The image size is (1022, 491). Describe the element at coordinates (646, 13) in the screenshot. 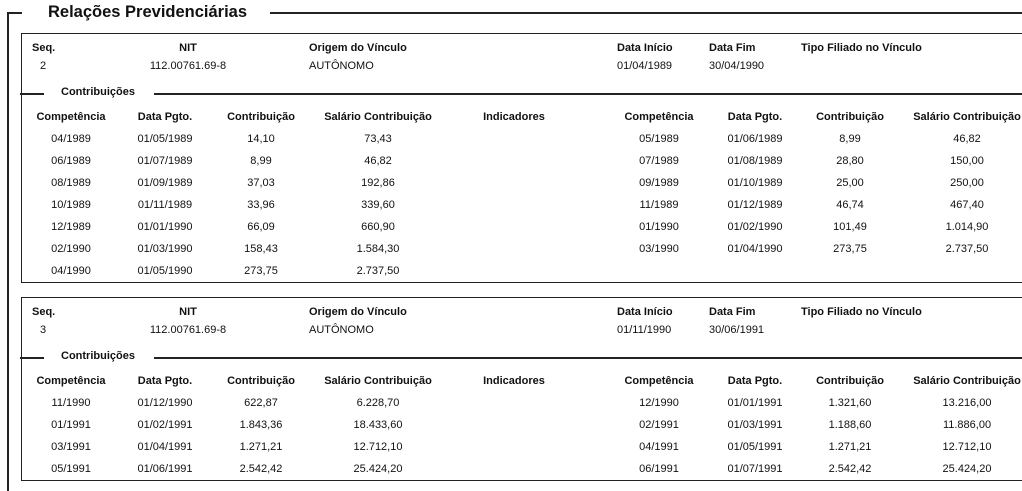

I see `frame-top-border-right` at that location.